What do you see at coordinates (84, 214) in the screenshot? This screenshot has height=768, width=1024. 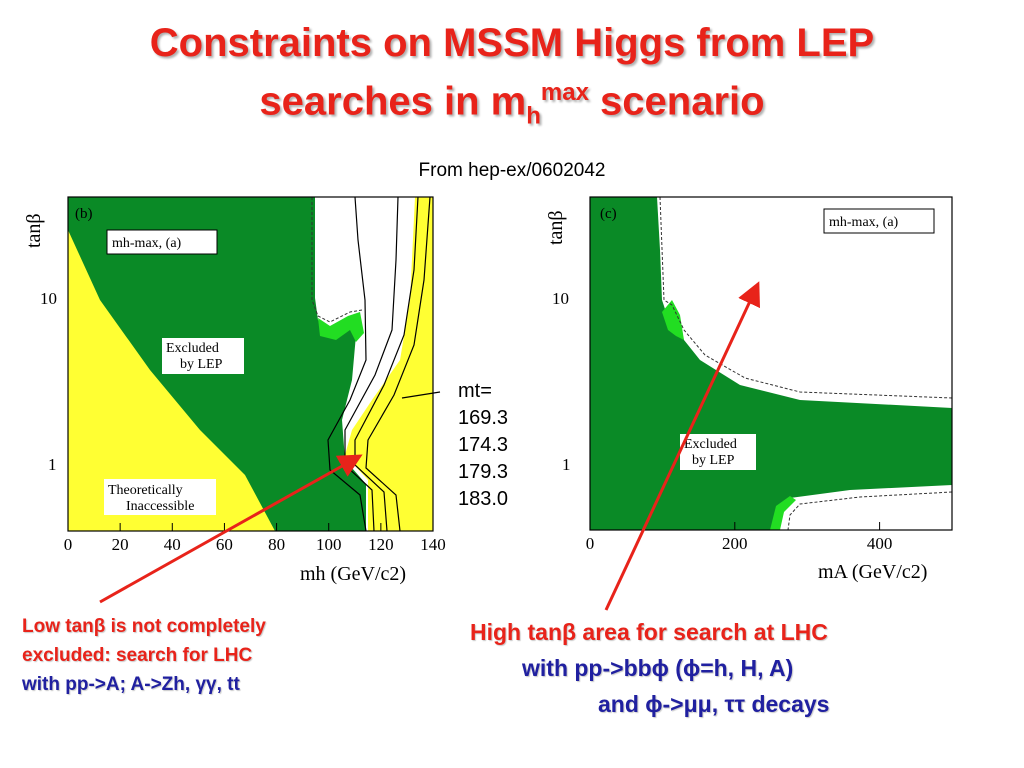 I see `chart-b-panel-label: (b)` at bounding box center [84, 214].